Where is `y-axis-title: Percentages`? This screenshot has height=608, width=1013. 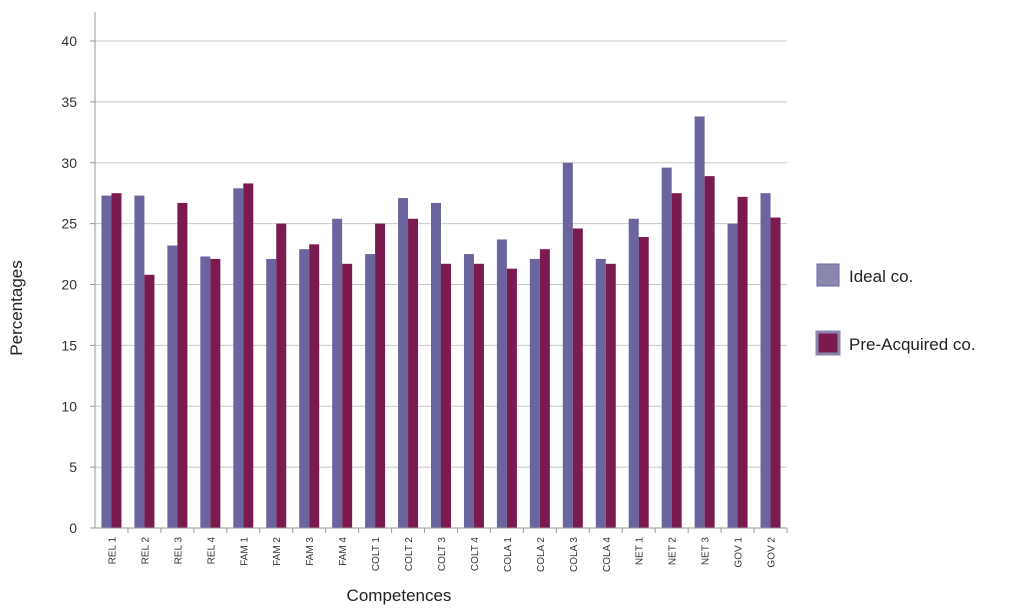
y-axis-title: Percentages is located at coordinates (16, 307).